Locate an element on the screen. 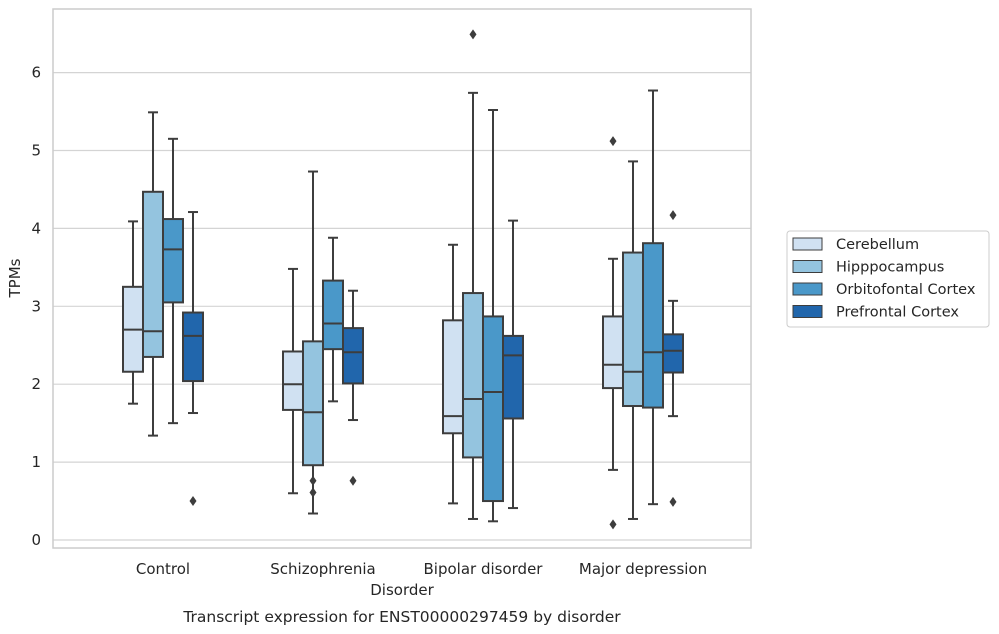 The height and width of the screenshot is (634, 999). legend-item: Cerebellum is located at coordinates (855, 245).